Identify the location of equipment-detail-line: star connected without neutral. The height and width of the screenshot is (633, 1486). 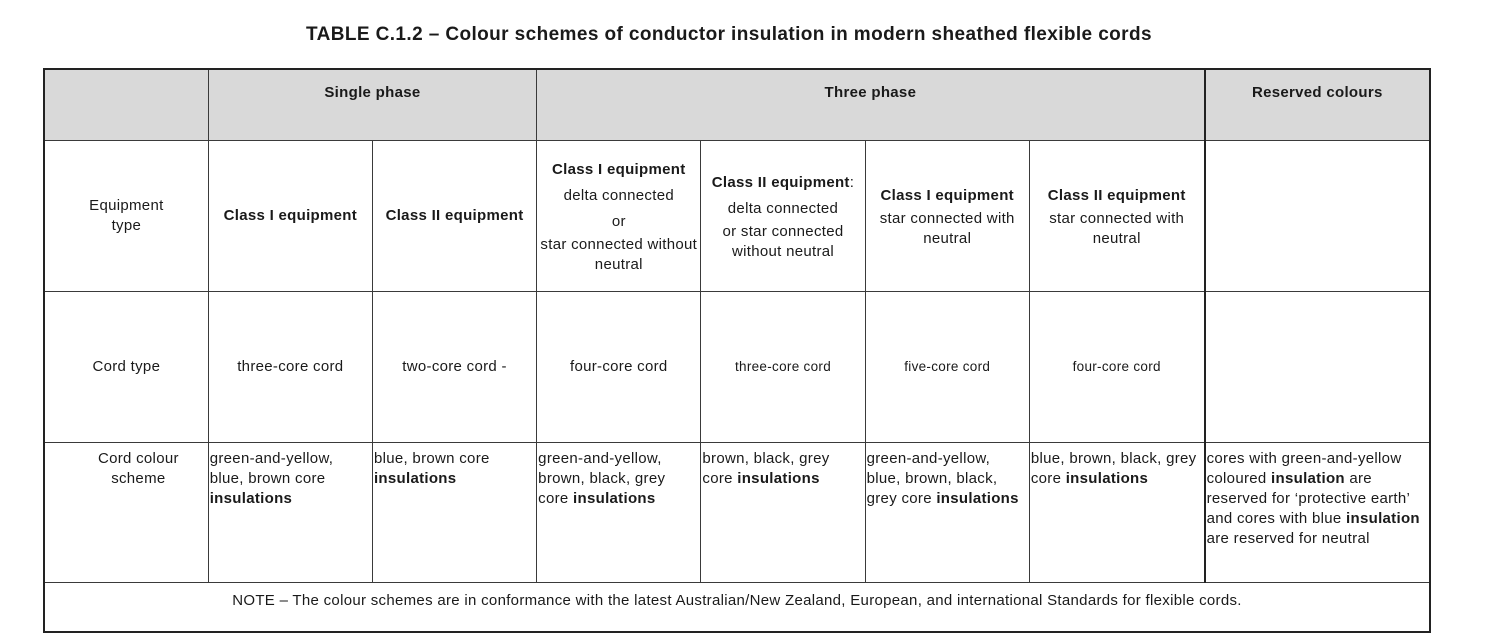
(619, 254).